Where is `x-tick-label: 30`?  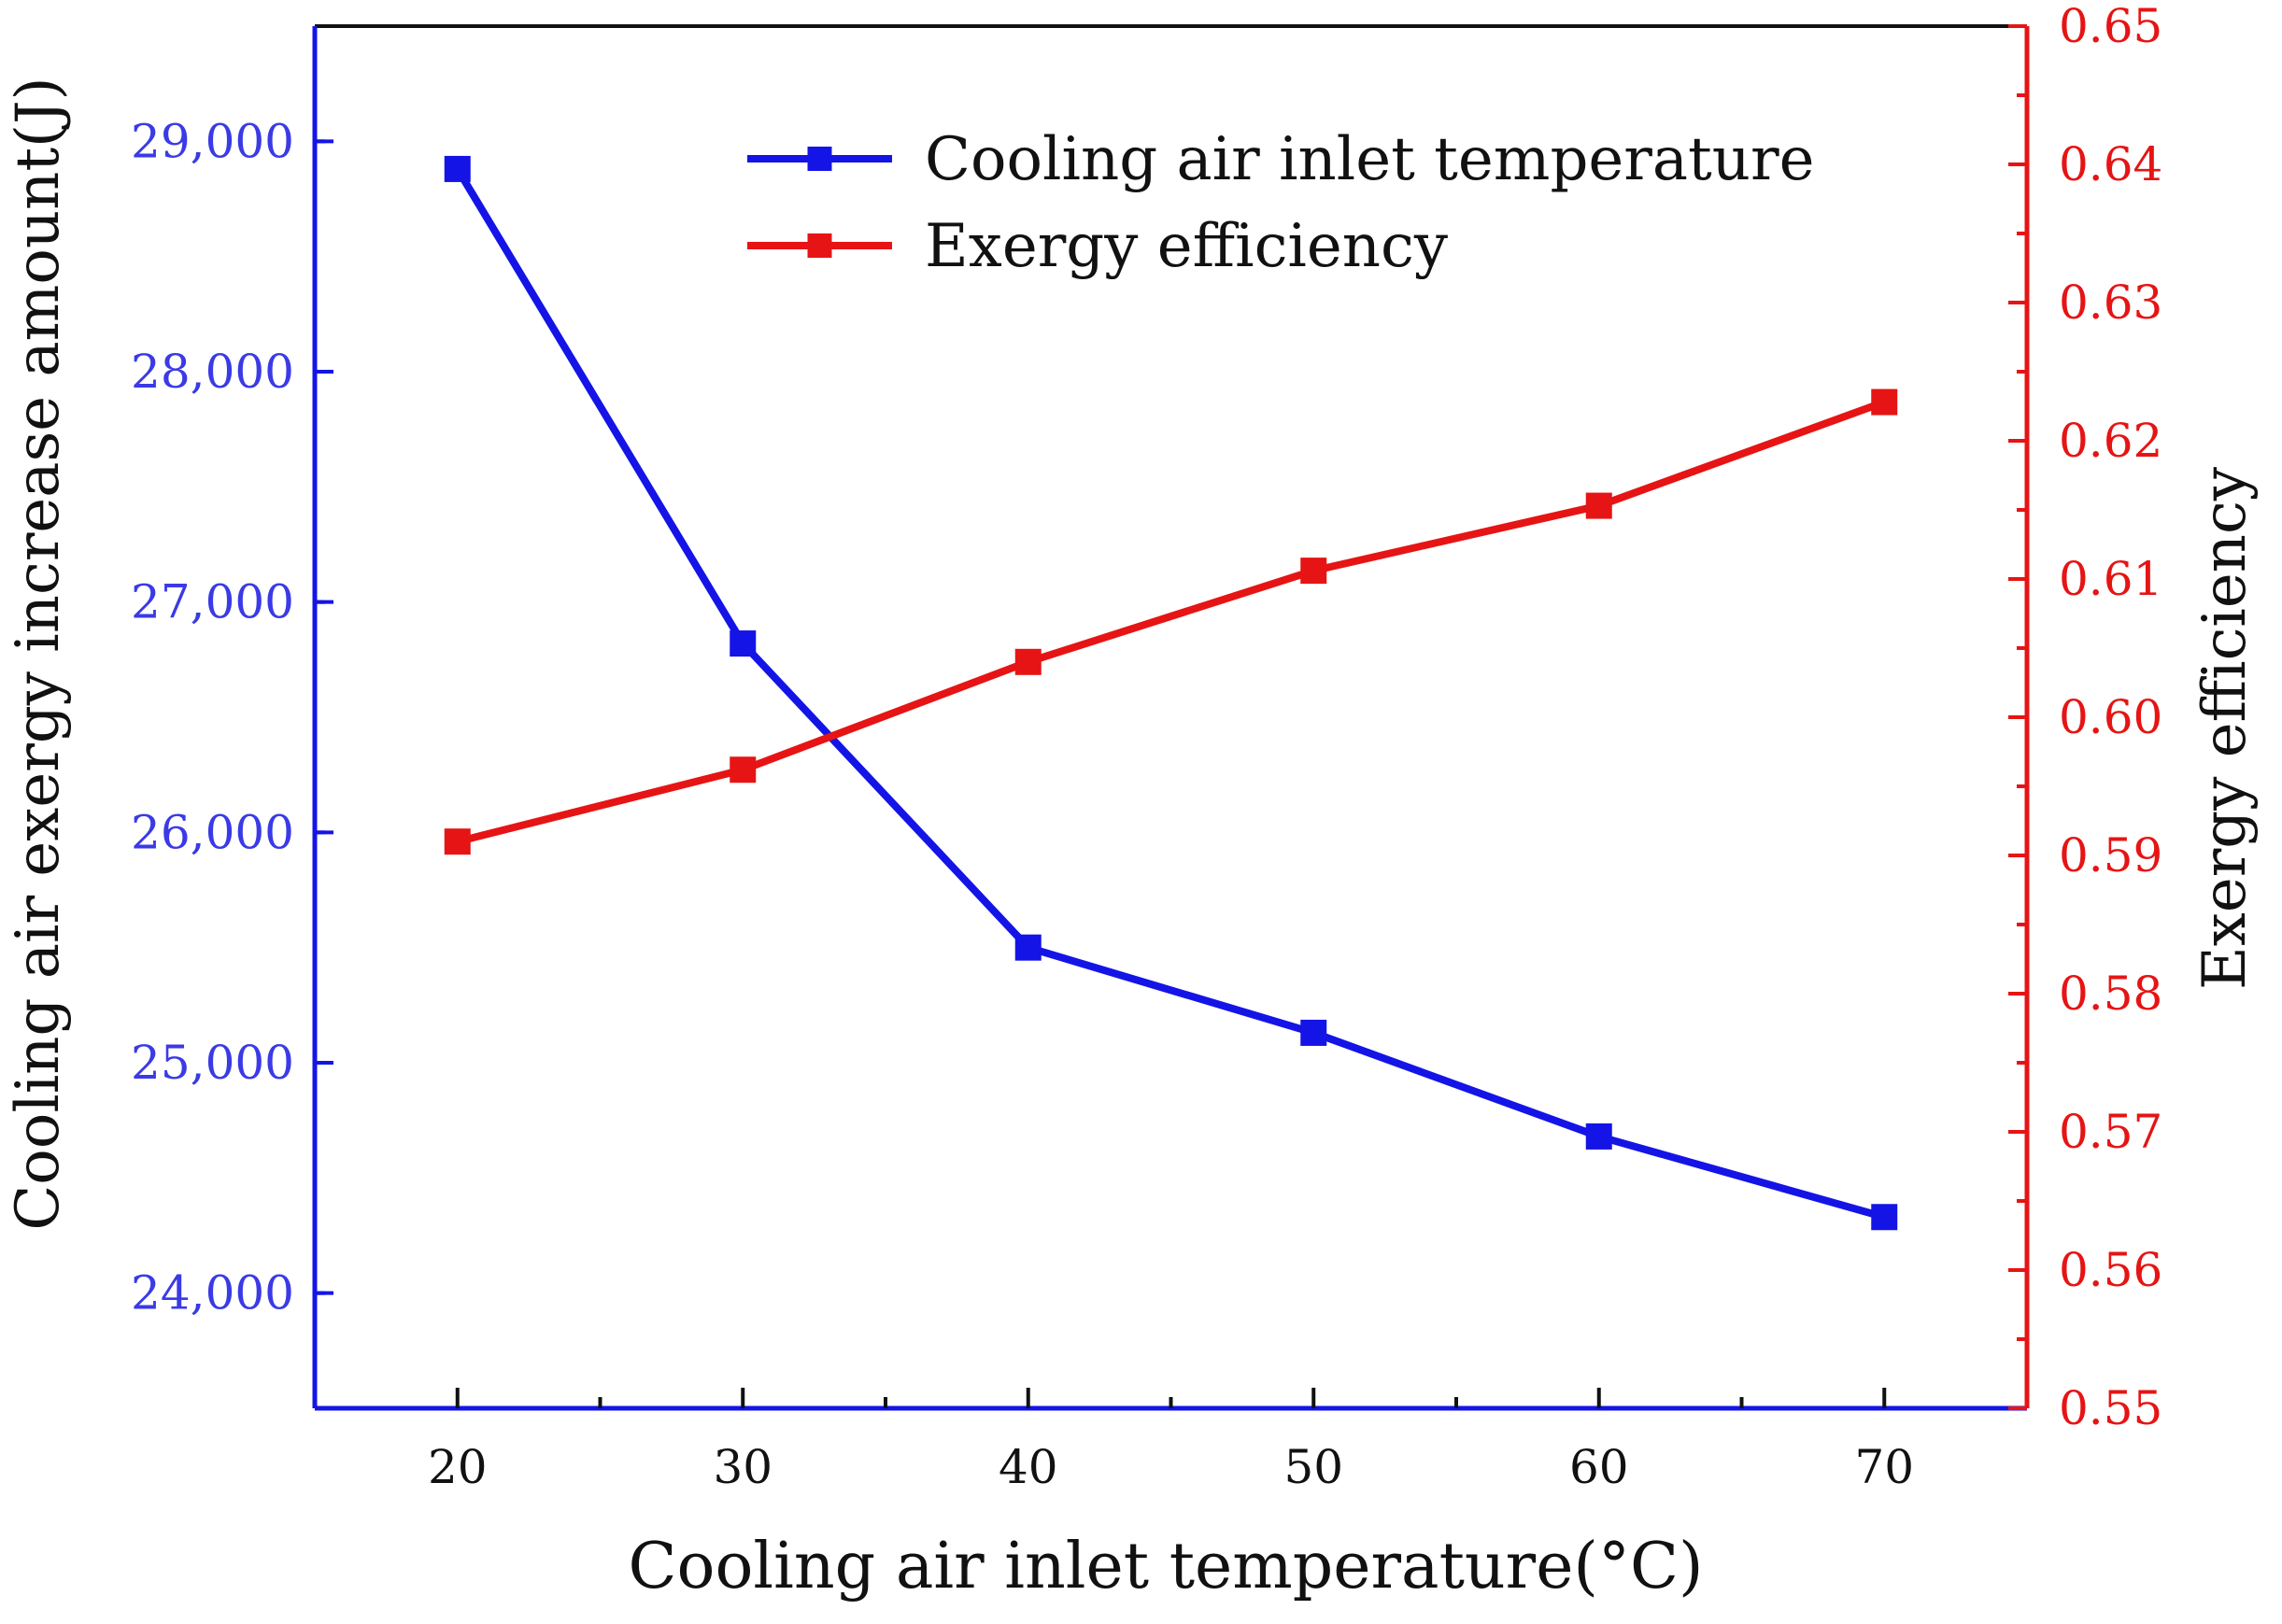
x-tick-label: 30 is located at coordinates (742, 1467).